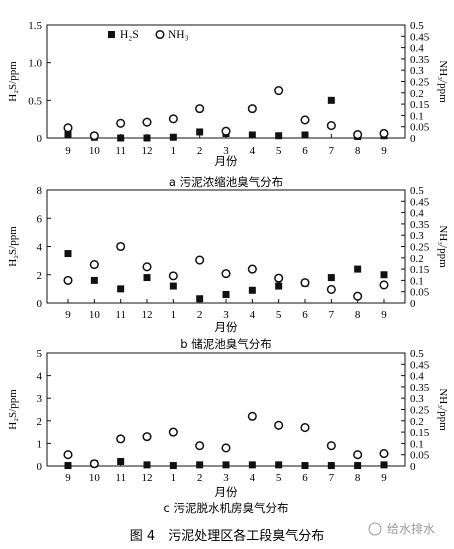 This screenshot has width=454, height=549. What do you see at coordinates (226, 463) in the screenshot?
I see `series-h2s` at bounding box center [226, 463].